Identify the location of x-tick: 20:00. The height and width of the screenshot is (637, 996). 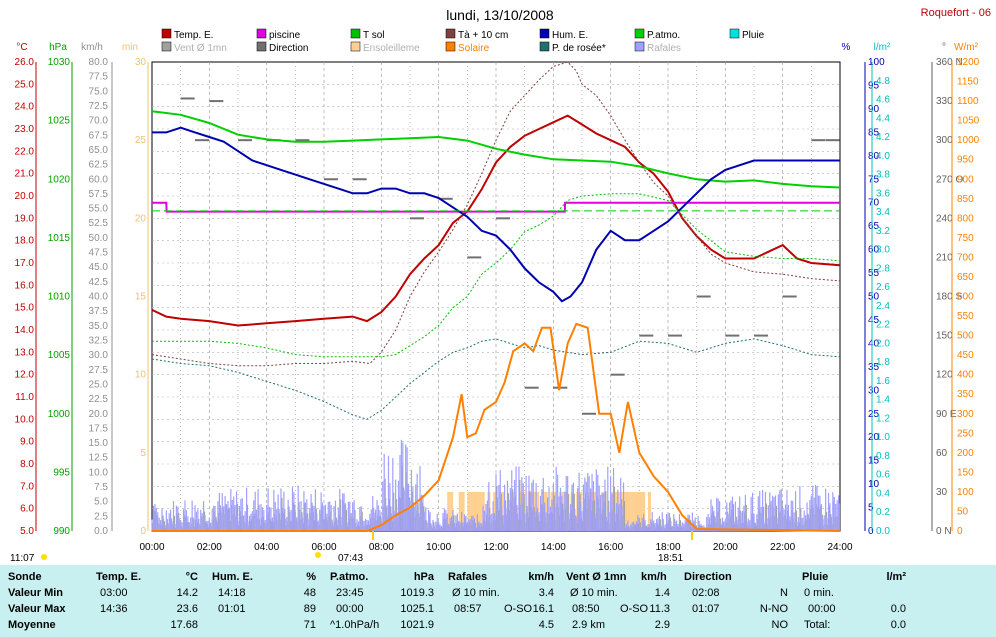
(725, 547).